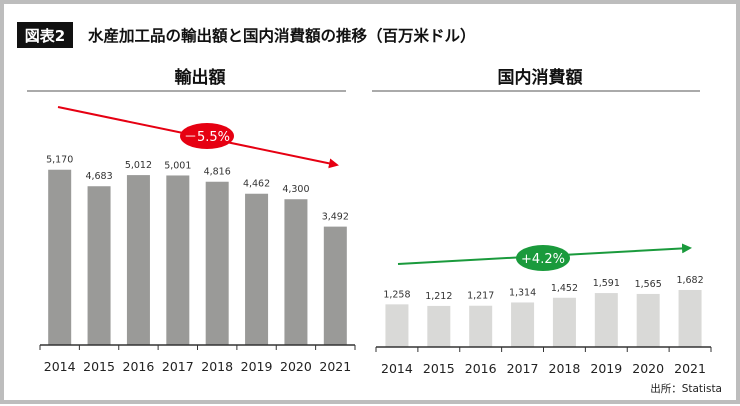 This screenshot has height=406, width=740. What do you see at coordinates (217, 366) in the screenshot?
I see `export-x-tick-2018: 2018` at bounding box center [217, 366].